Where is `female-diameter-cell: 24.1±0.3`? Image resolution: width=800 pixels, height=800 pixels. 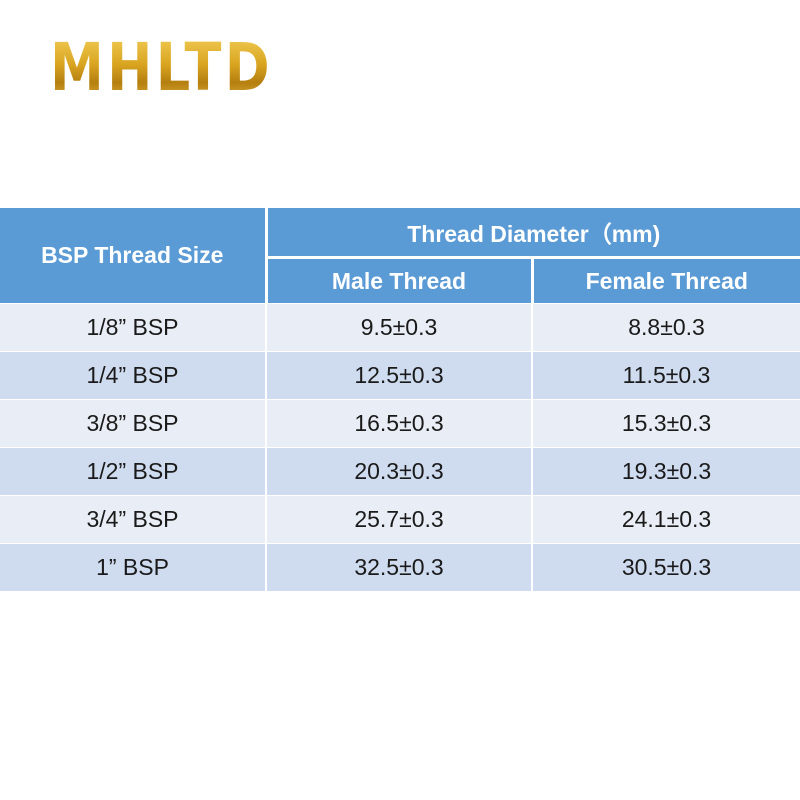
female-diameter-cell: 24.1±0.3 is located at coordinates (666, 519).